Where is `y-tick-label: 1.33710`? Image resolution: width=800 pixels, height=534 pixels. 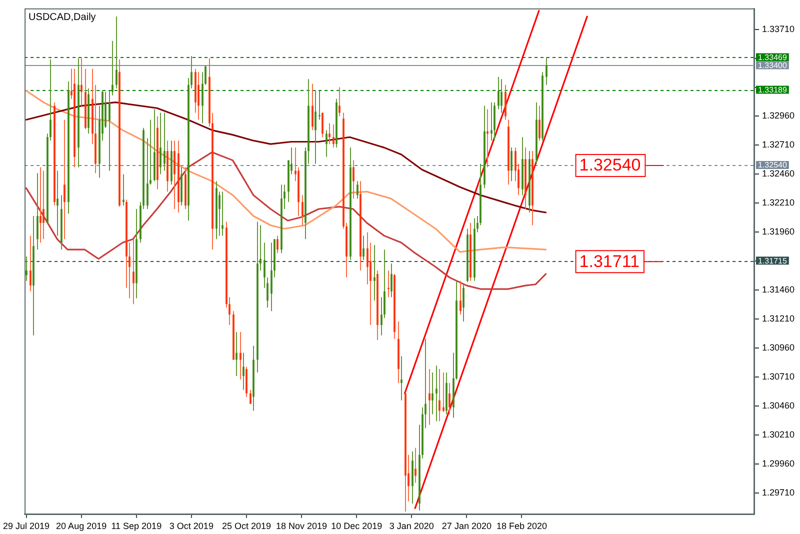 y-tick-label: 1.33710 is located at coordinates (778, 29).